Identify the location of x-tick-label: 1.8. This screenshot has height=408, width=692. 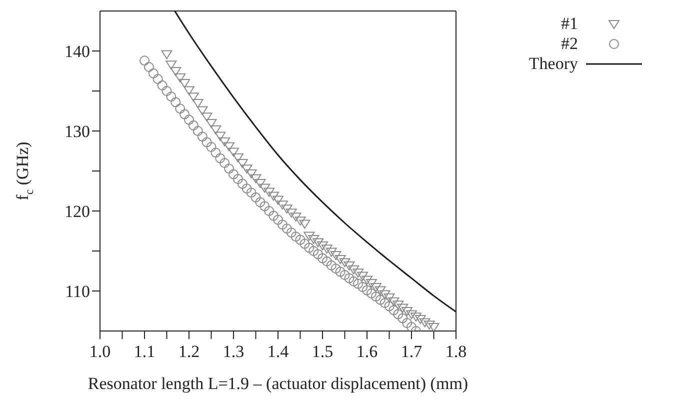
(456, 352).